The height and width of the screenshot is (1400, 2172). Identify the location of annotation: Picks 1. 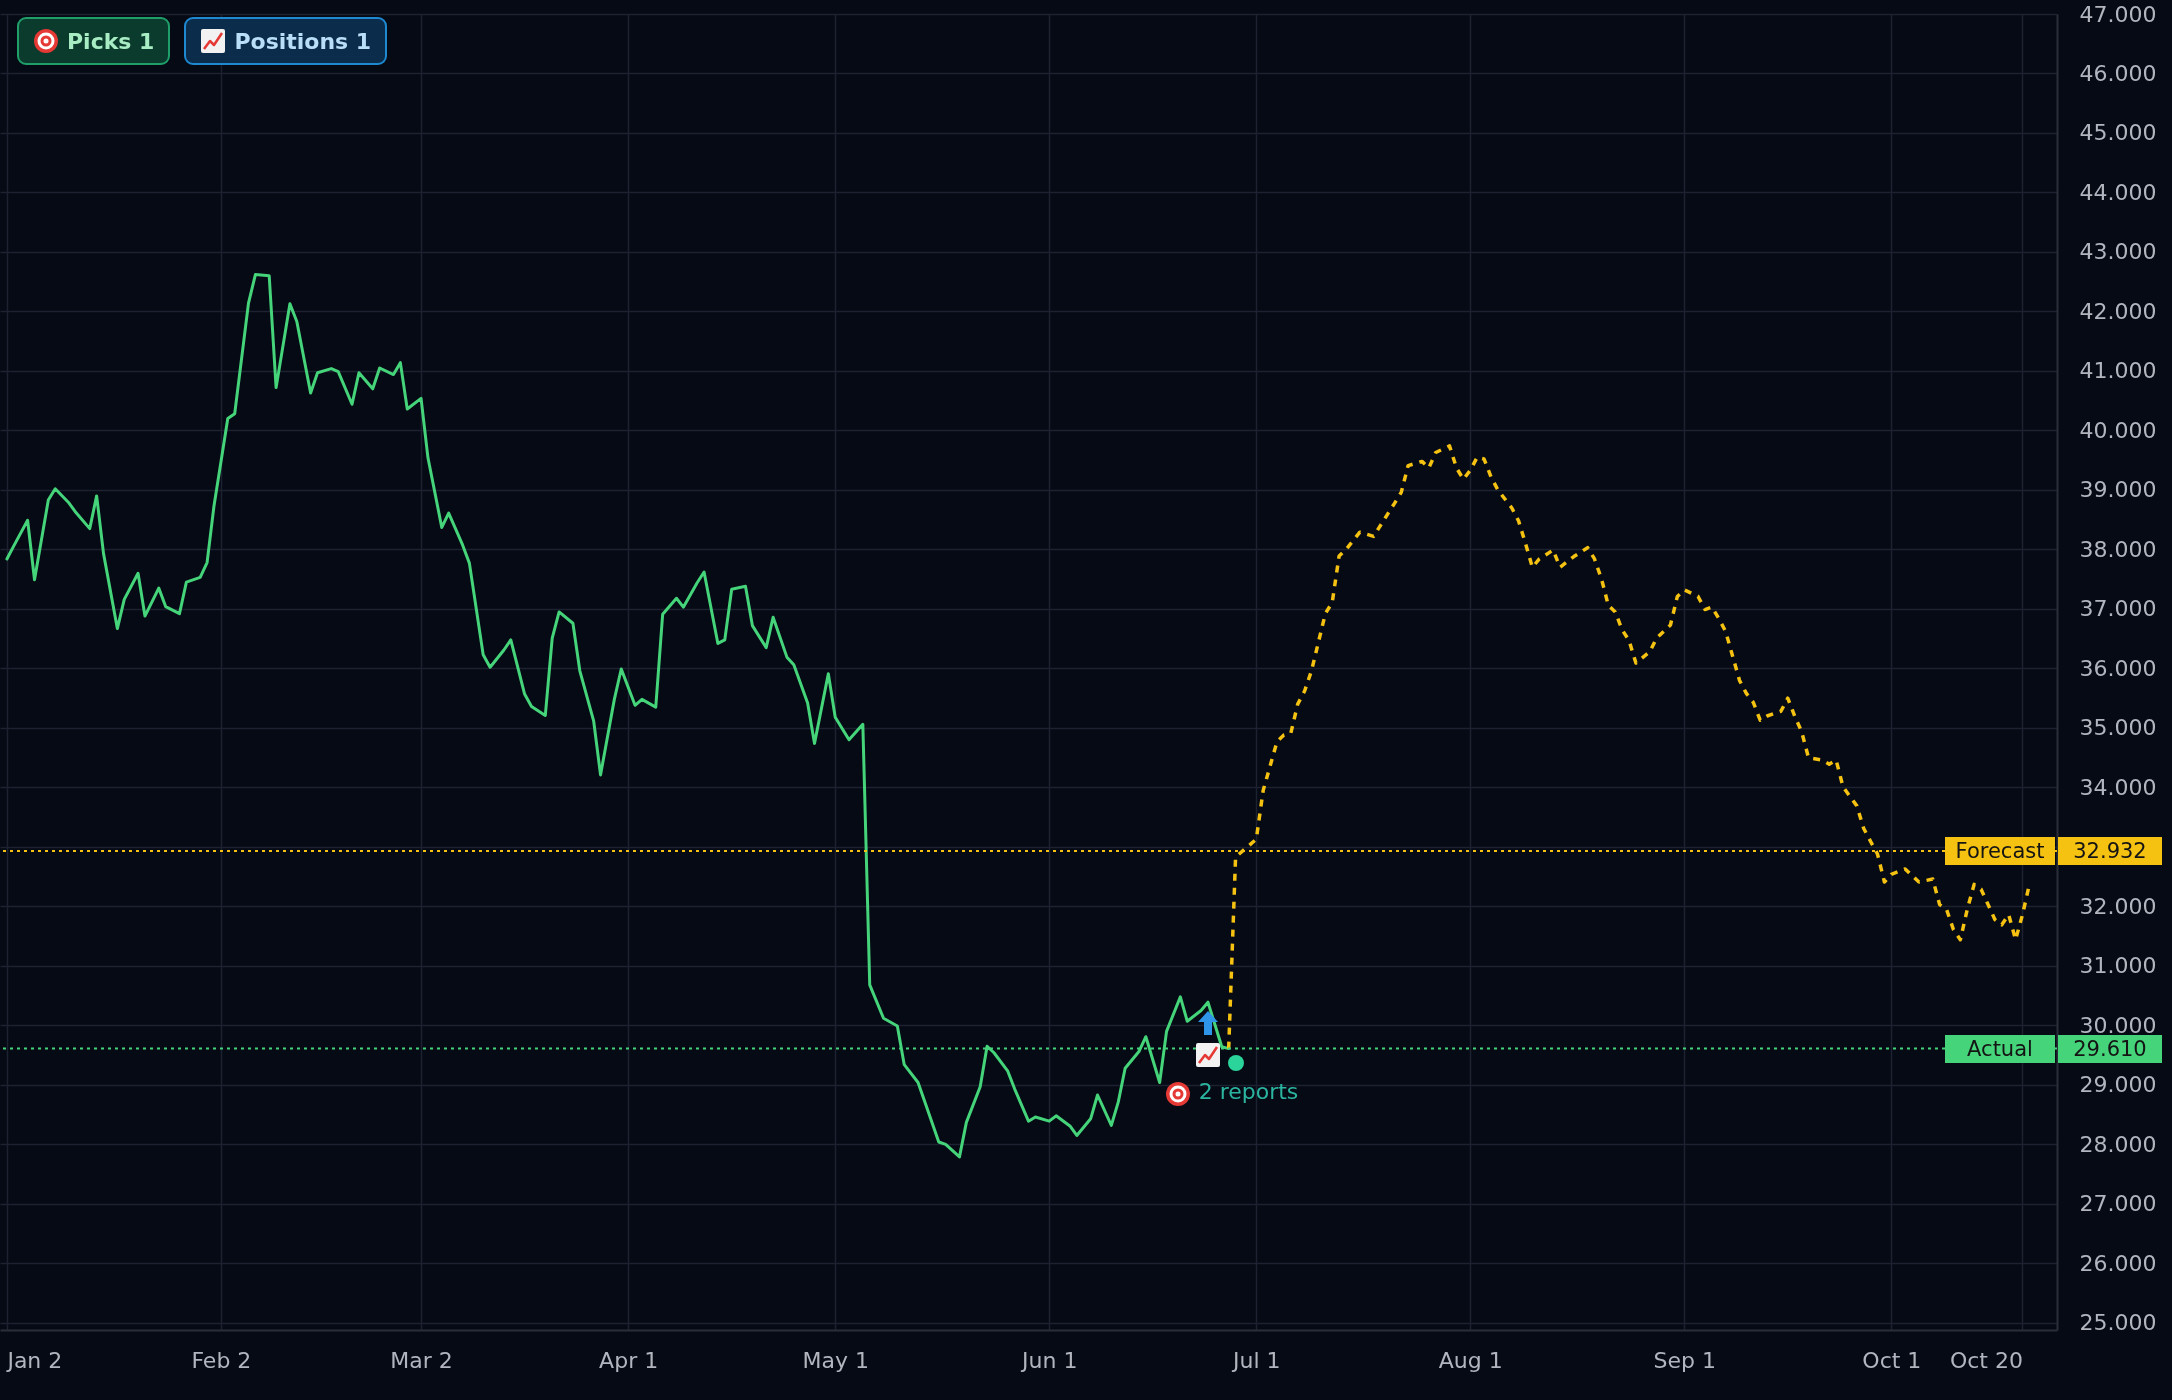
(111, 41).